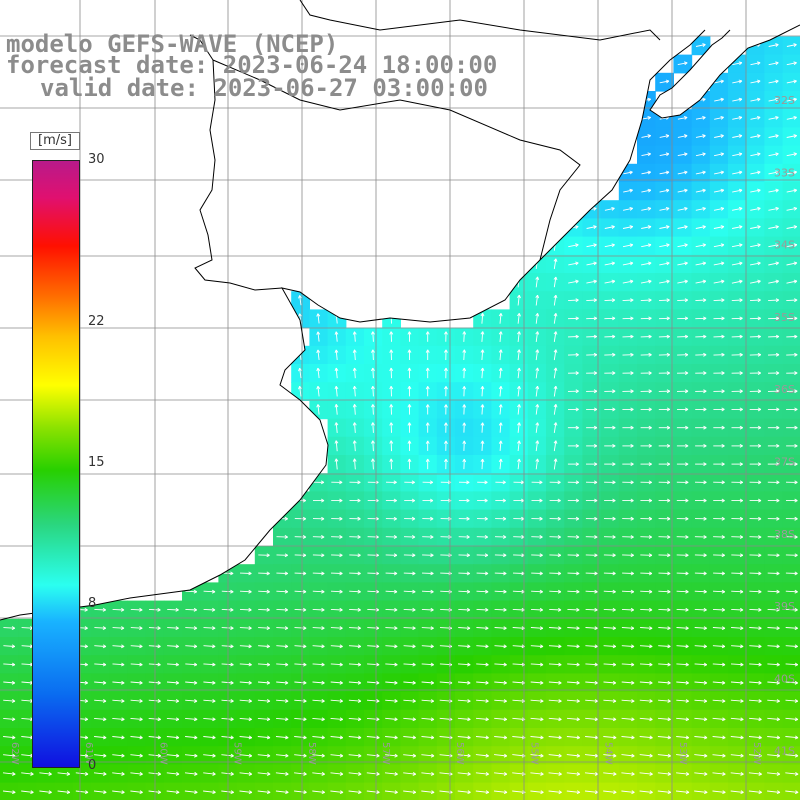 Image resolution: width=800 pixels, height=800 pixels. Describe the element at coordinates (55, 141) in the screenshot. I see `colorbar-unit: [m/s]` at that location.